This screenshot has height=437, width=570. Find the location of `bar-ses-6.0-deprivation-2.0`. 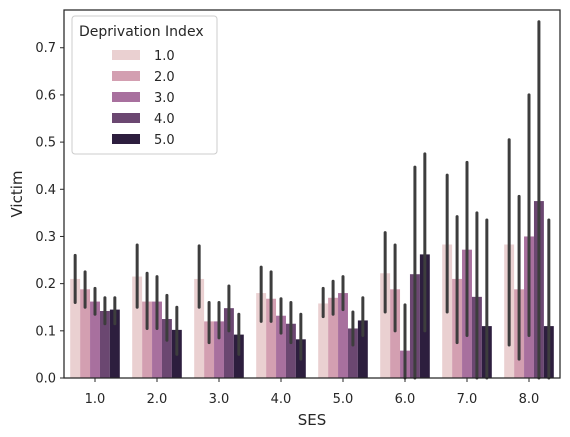

bar-ses-6.0-deprivation-2.0 is located at coordinates (395, 333).